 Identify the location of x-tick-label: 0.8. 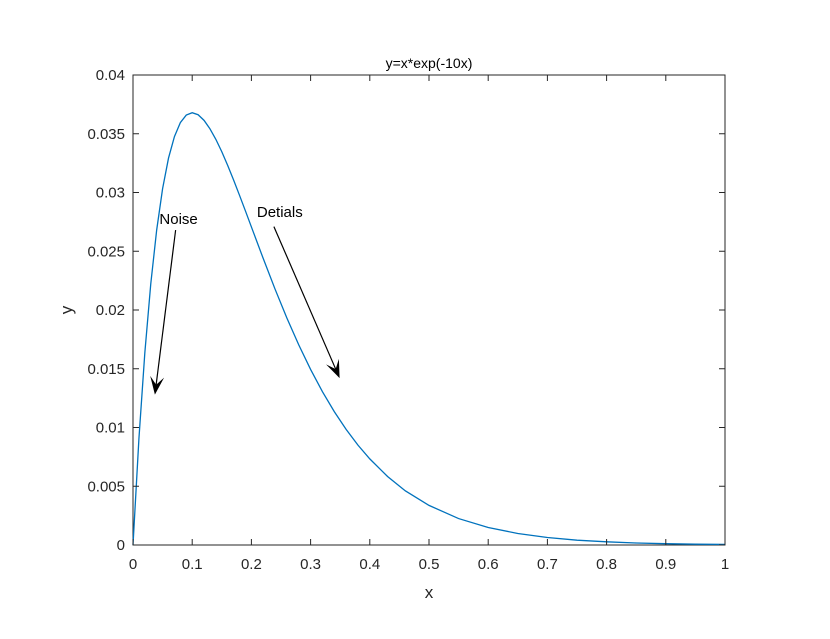
(606, 564).